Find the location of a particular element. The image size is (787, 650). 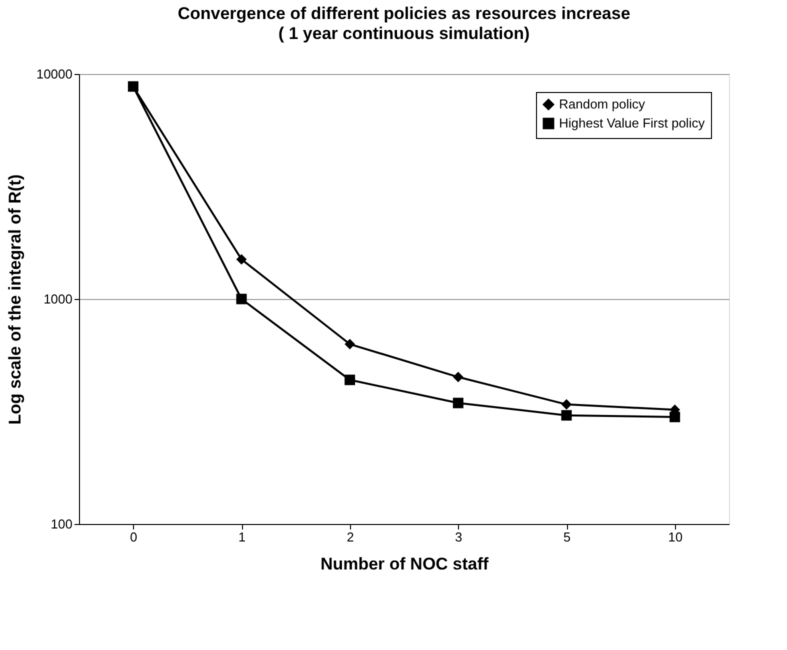

x-tick-label: 5 is located at coordinates (567, 537).